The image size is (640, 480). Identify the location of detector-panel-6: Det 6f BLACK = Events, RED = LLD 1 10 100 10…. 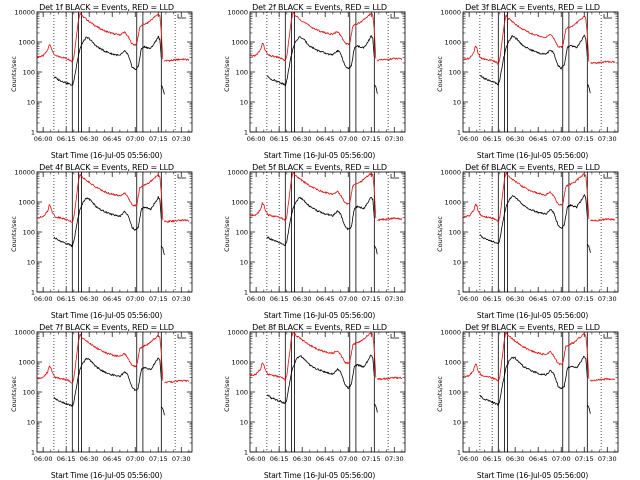
(532, 240).